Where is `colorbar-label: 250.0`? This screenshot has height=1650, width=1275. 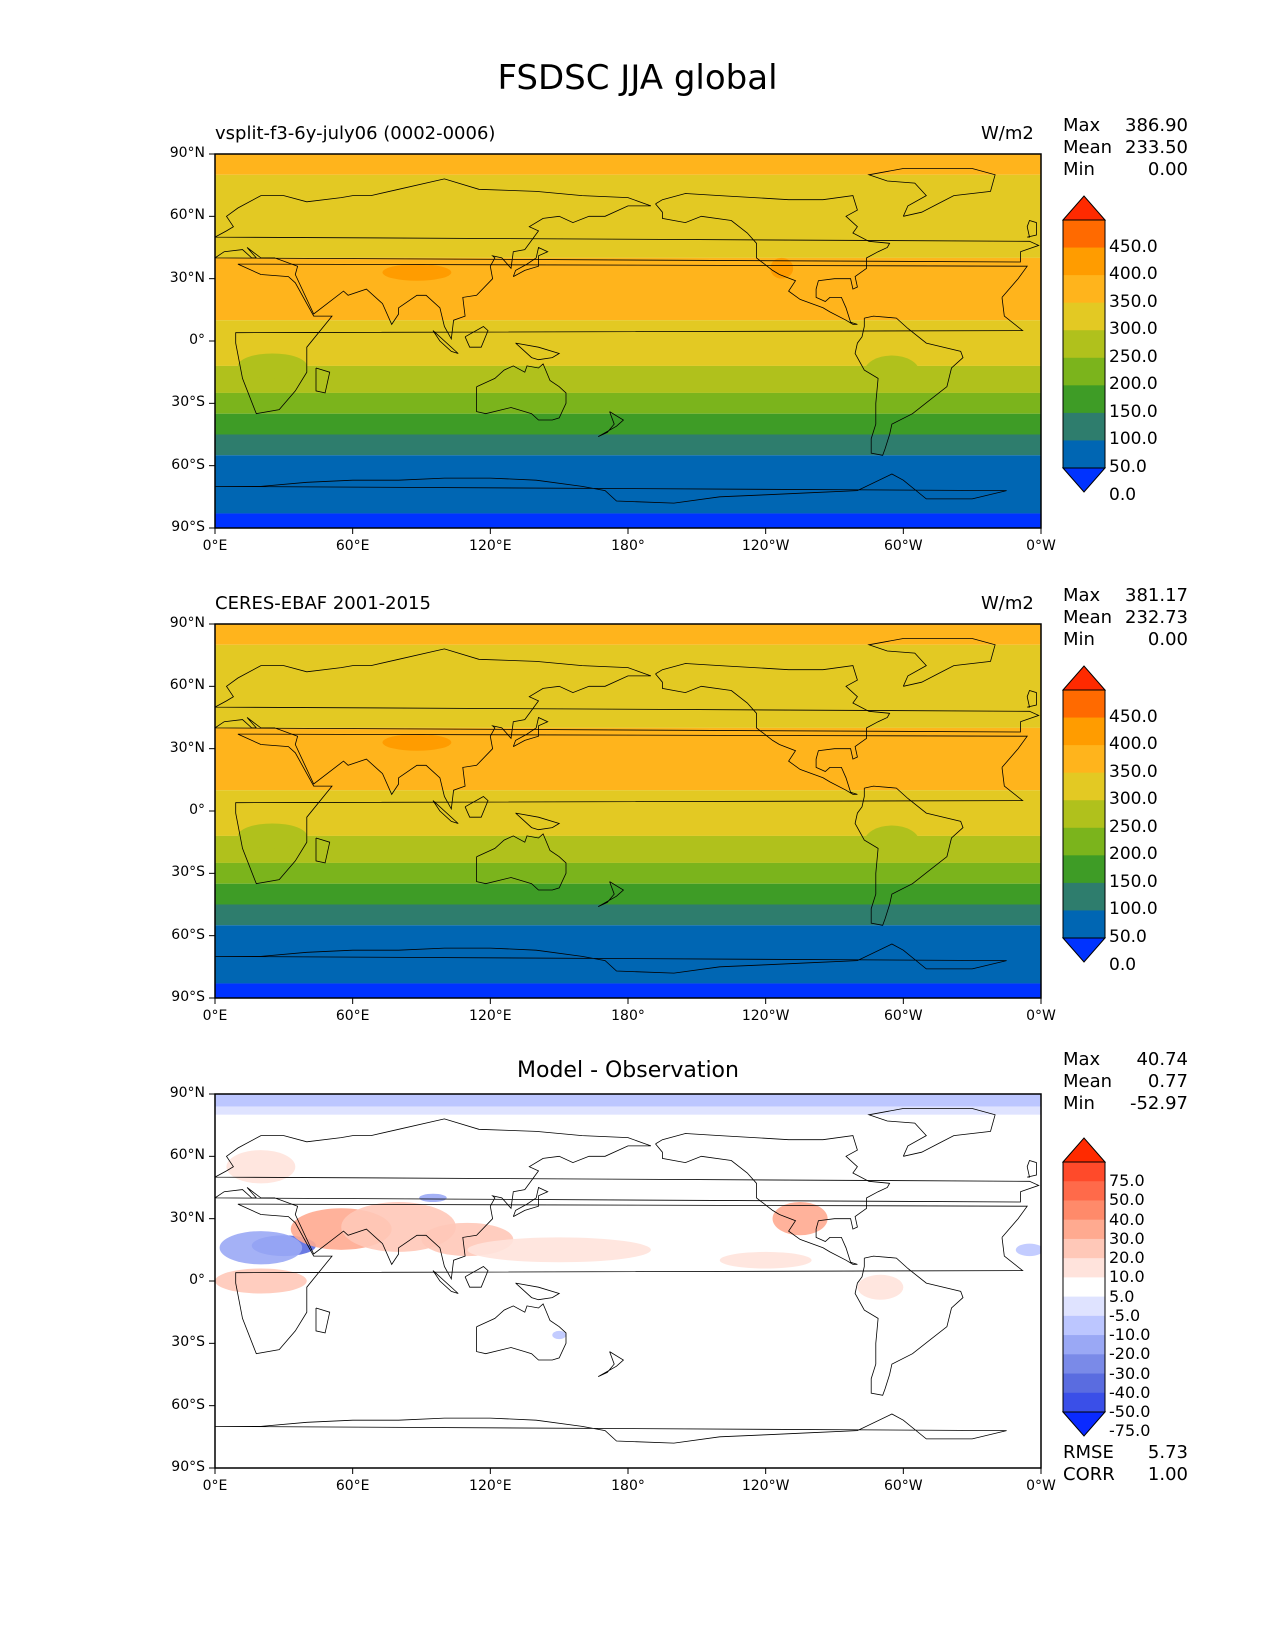
colorbar-label: 250.0 is located at coordinates (1133, 356).